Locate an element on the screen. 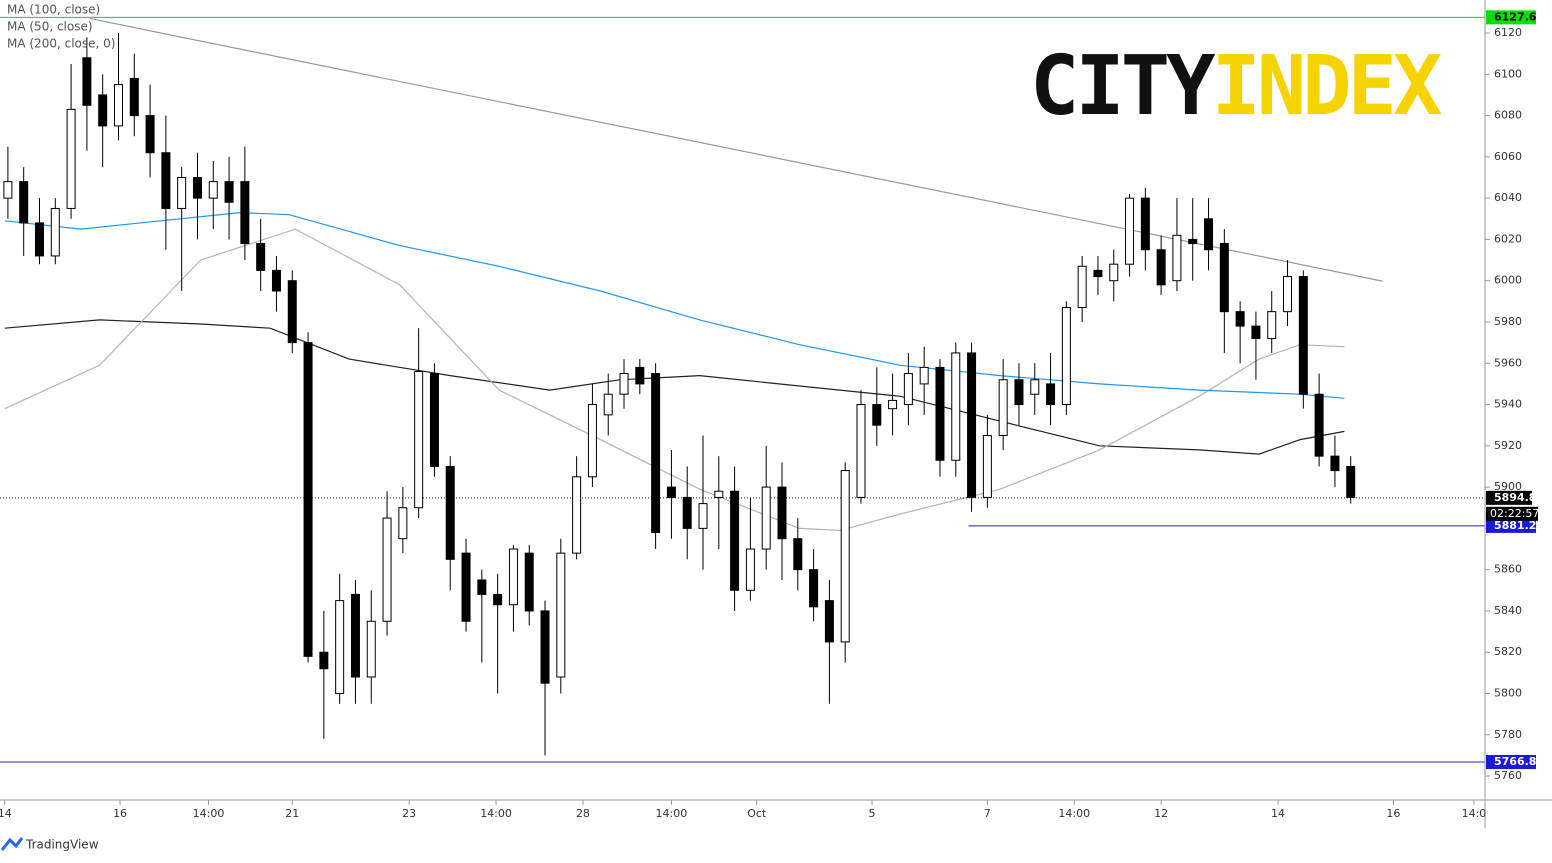 Image resolution: width=1552 pixels, height=863 pixels. y-tick-label: 6000 is located at coordinates (1508, 280).